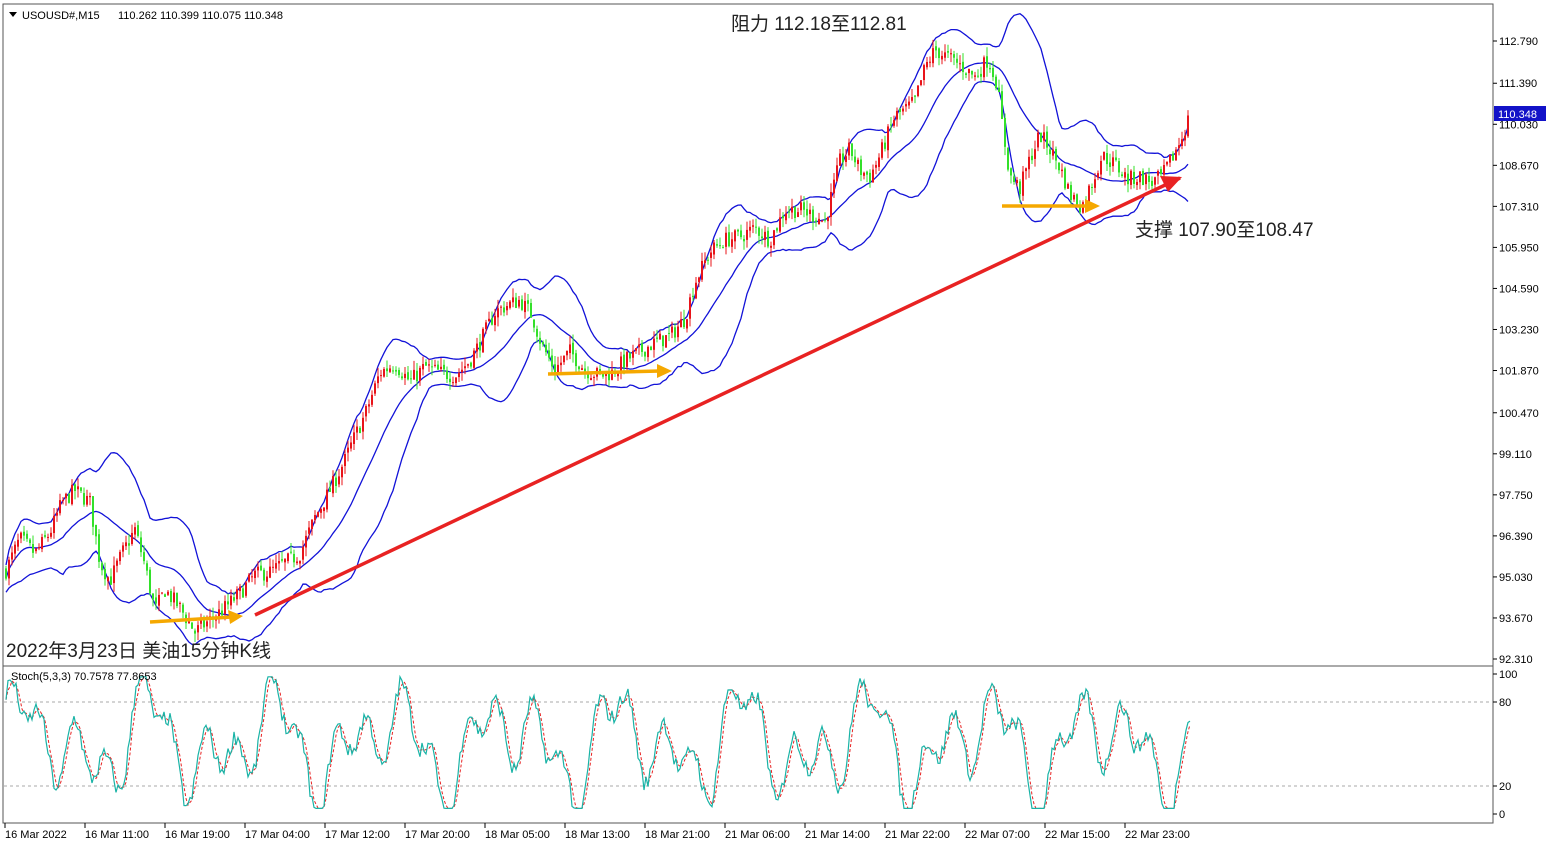  Describe the element at coordinates (1157, 835) in the screenshot. I see `time-tick-label: 22 Mar 23:00` at that location.